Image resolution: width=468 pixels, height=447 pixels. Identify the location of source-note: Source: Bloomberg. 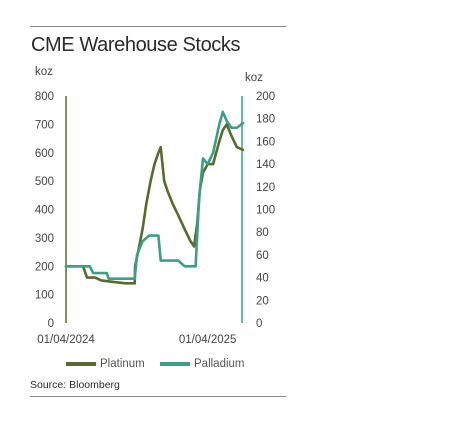
(75, 385).